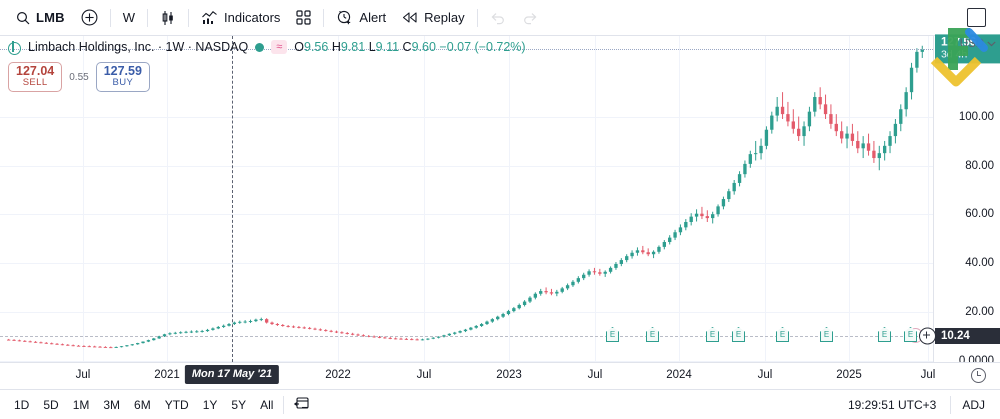 This screenshot has width=1000, height=419. I want to click on grid-layout-icon, so click(304, 17).